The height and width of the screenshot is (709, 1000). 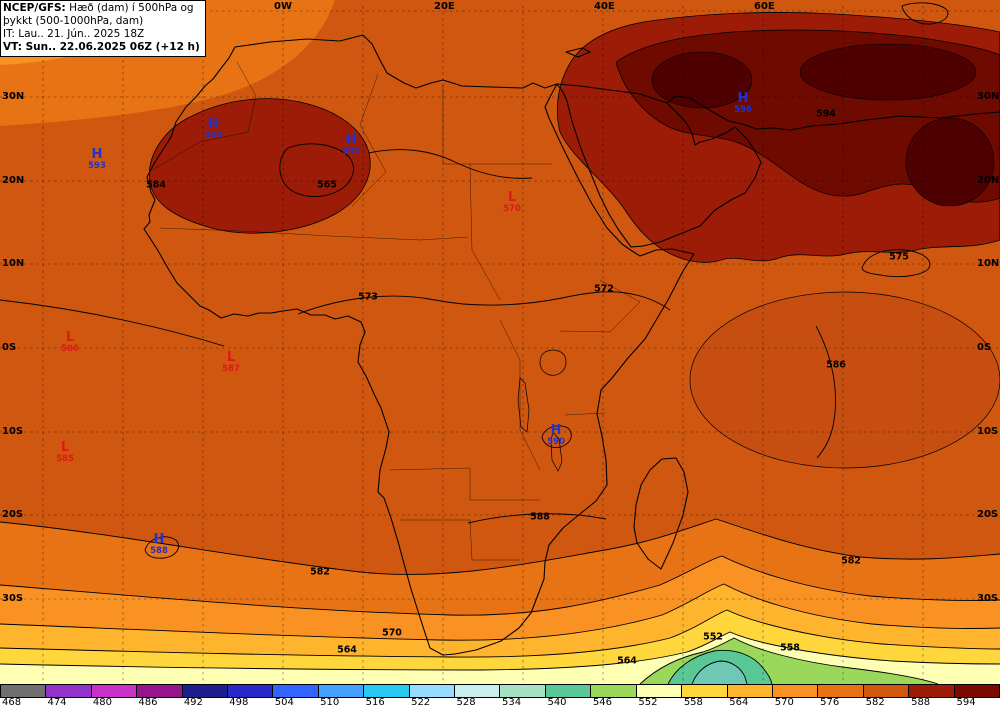 I want to click on cyprus-coastline, so click(x=578, y=52).